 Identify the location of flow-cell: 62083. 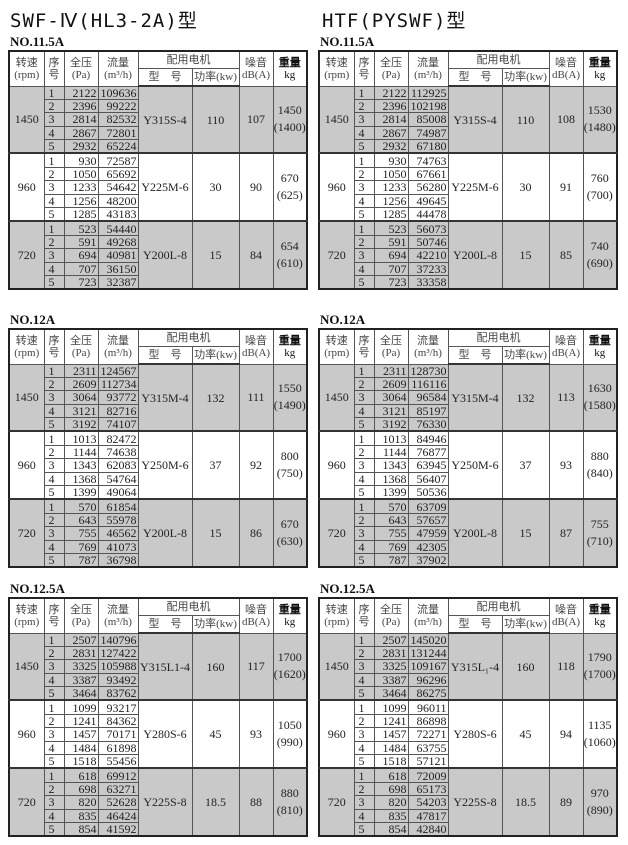
(118, 465).